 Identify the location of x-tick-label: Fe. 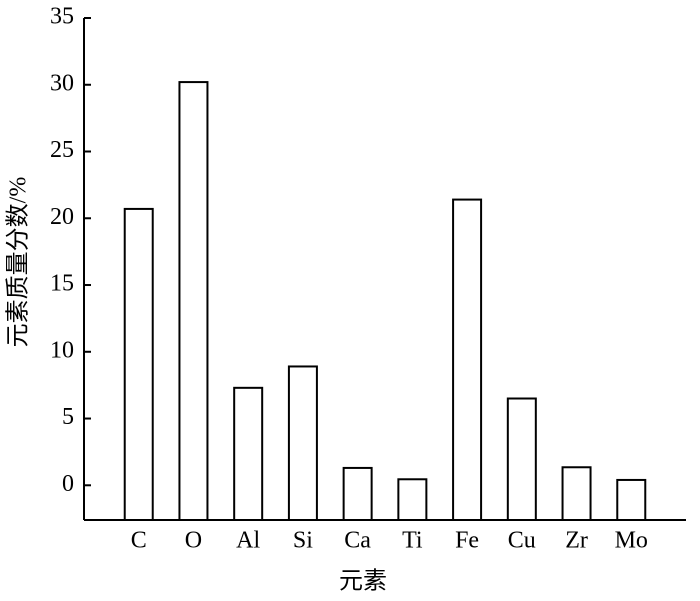
(467, 541).